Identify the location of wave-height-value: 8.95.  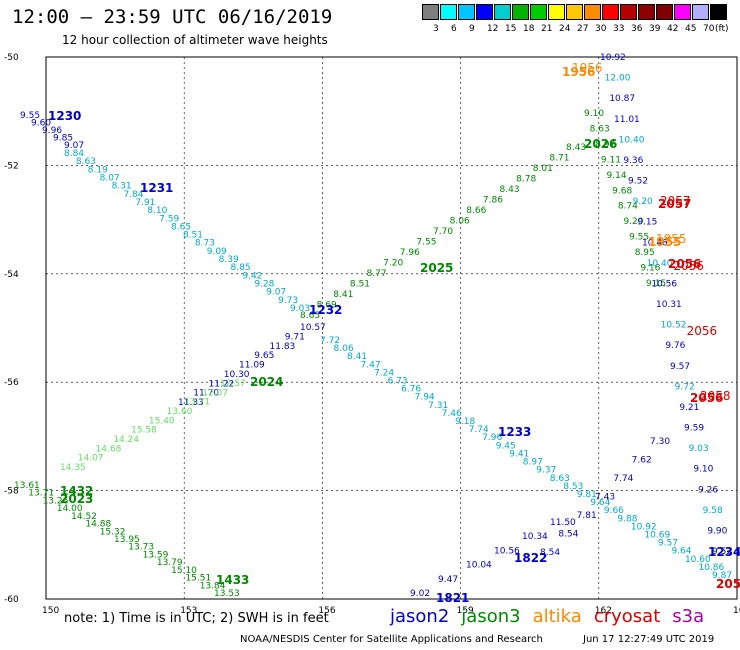
(645, 253).